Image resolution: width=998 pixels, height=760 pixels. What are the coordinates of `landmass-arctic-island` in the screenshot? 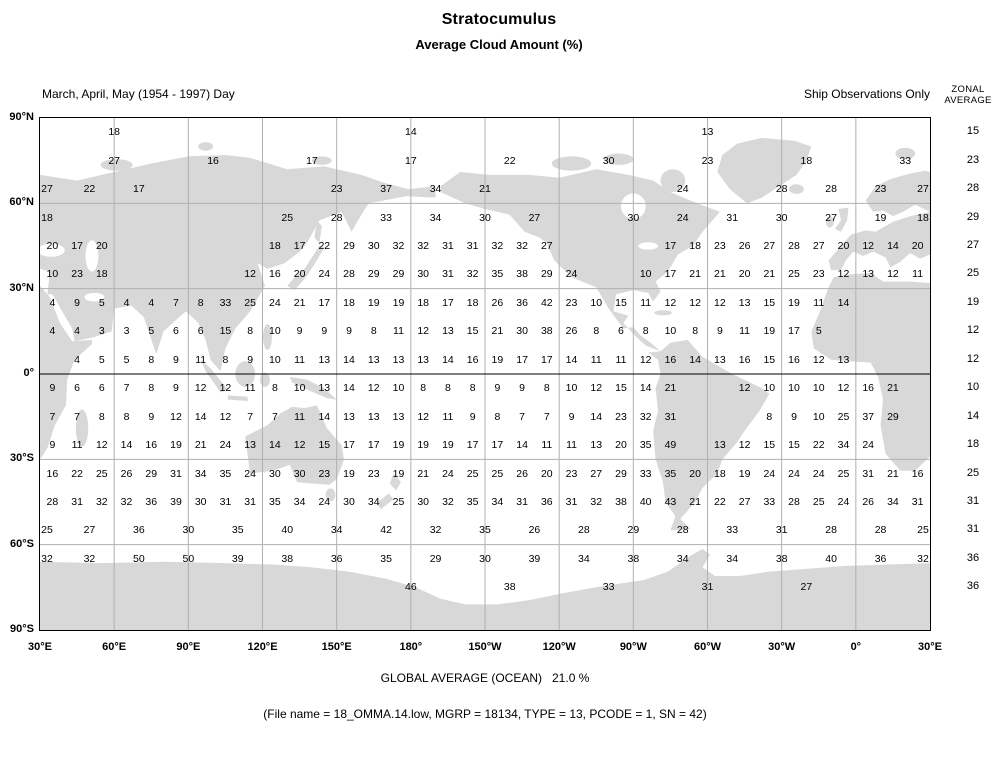 It's located at (206, 146).